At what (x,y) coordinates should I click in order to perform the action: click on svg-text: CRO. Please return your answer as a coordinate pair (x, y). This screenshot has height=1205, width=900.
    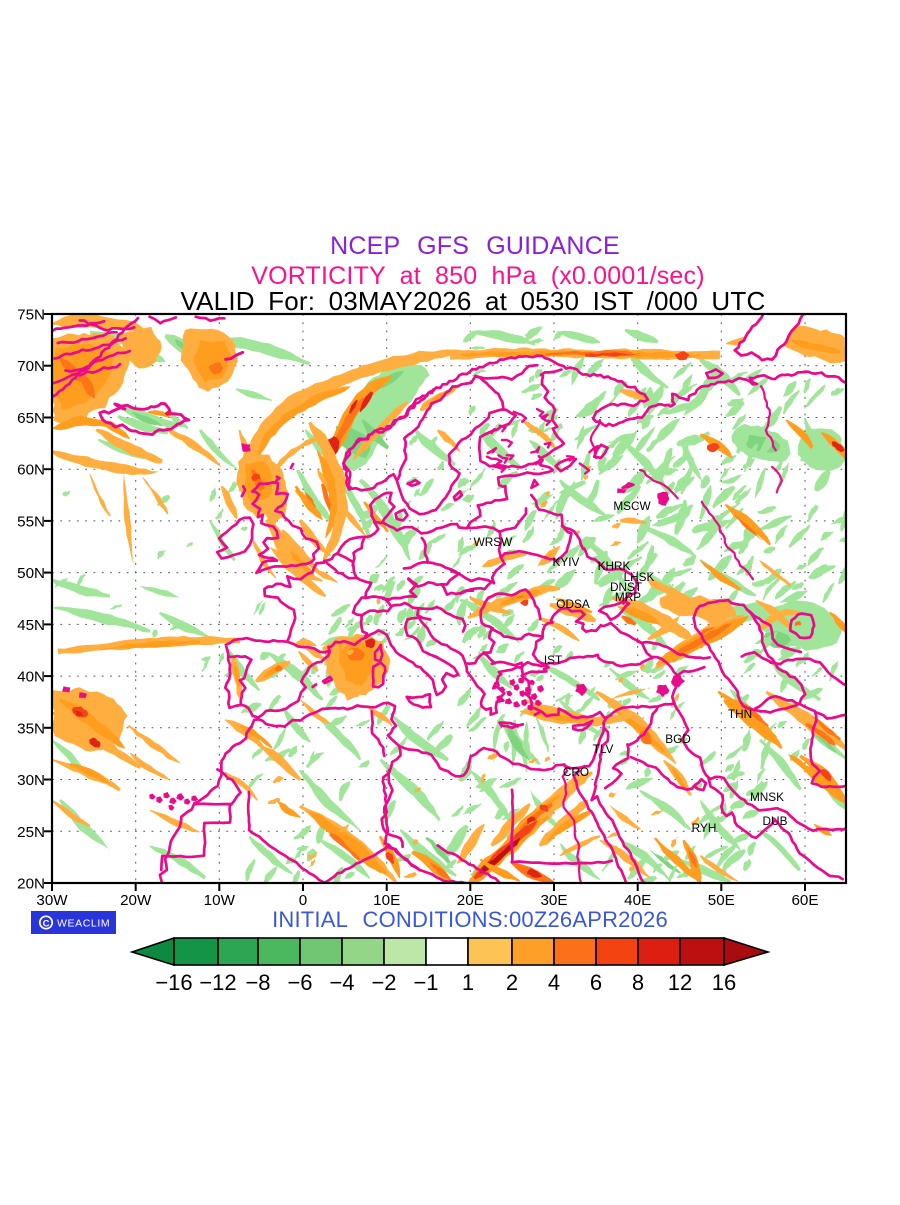
    Looking at the image, I should click on (576, 772).